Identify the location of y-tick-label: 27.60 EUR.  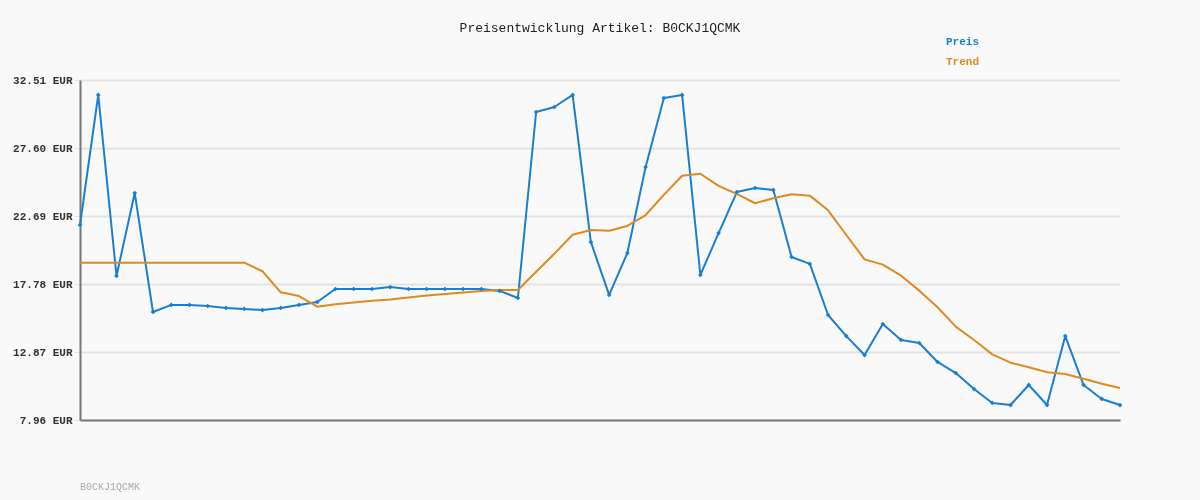
(43, 148).